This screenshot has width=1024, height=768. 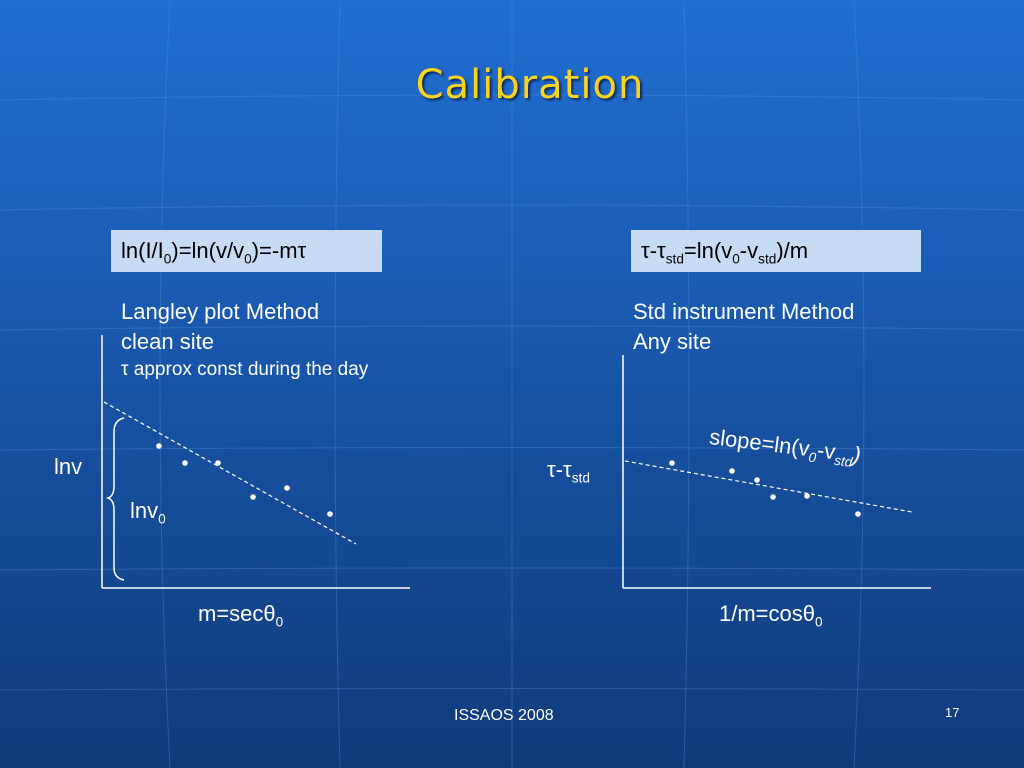 I want to click on slide-title: Calibration, so click(x=530, y=85).